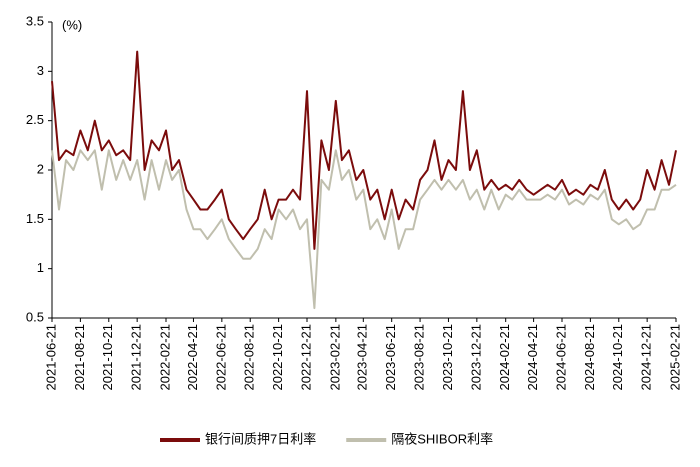 This screenshot has width=700, height=467. Describe the element at coordinates (79, 357) in the screenshot. I see `x-tick-label: 2021-08-21` at that location.